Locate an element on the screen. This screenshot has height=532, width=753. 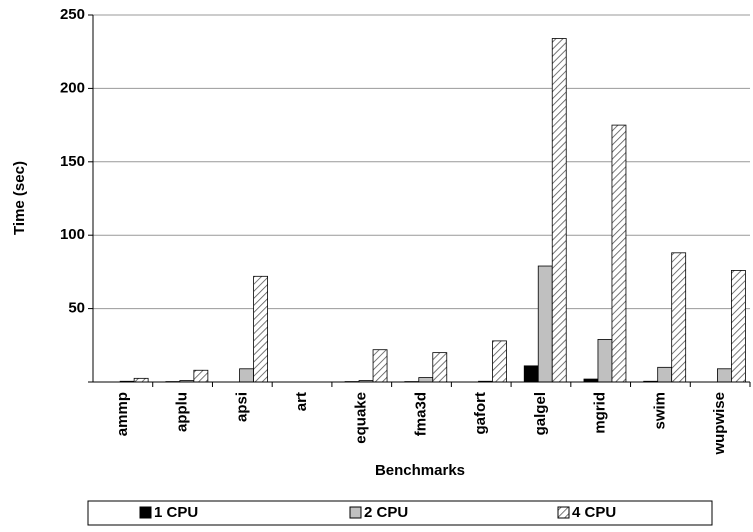
x-tick-label: apsi is located at coordinates (241, 407).